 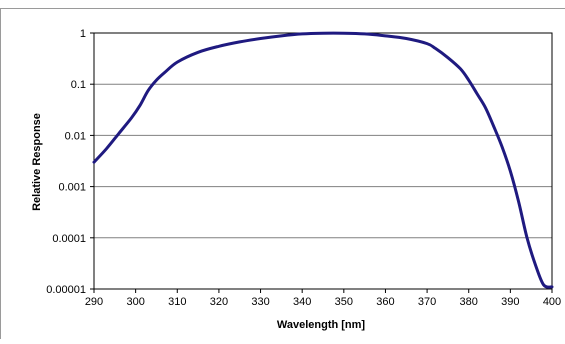 I want to click on x-tick-label: 300, so click(x=135, y=302).